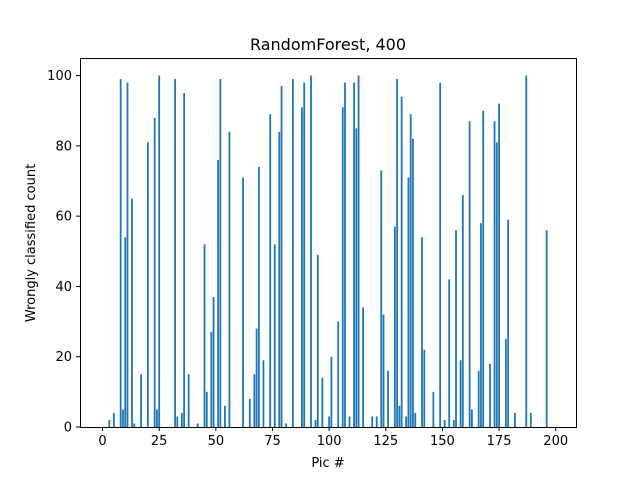 The image size is (640, 480). What do you see at coordinates (327, 463) in the screenshot?
I see `x-axis-label: Pic #` at bounding box center [327, 463].